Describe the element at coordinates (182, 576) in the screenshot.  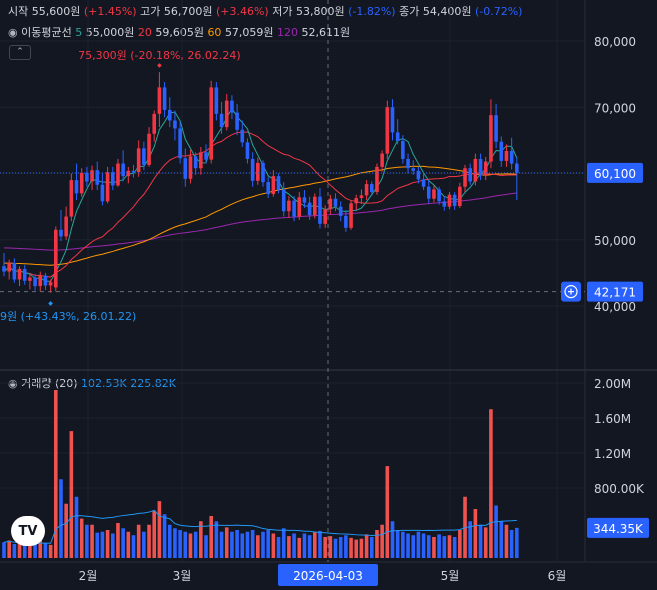
I see `time-tick-label: 3월` at that location.